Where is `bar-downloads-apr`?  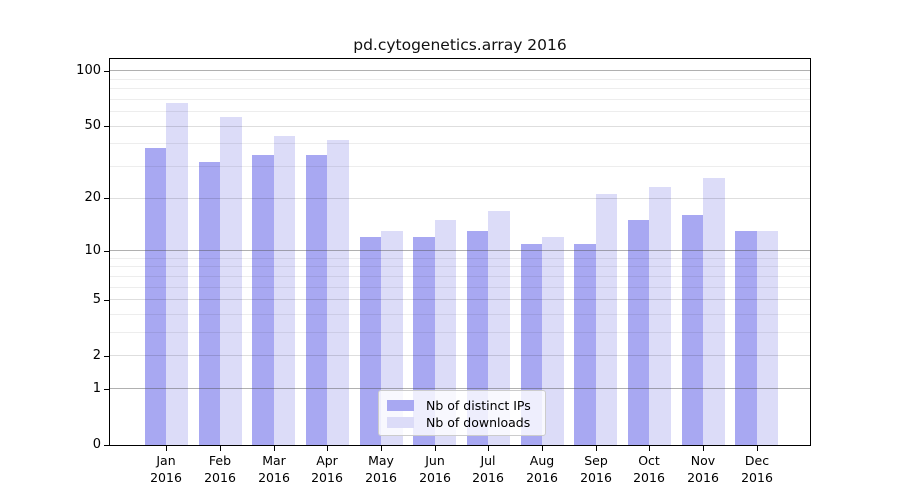 bar-downloads-apr is located at coordinates (338, 292).